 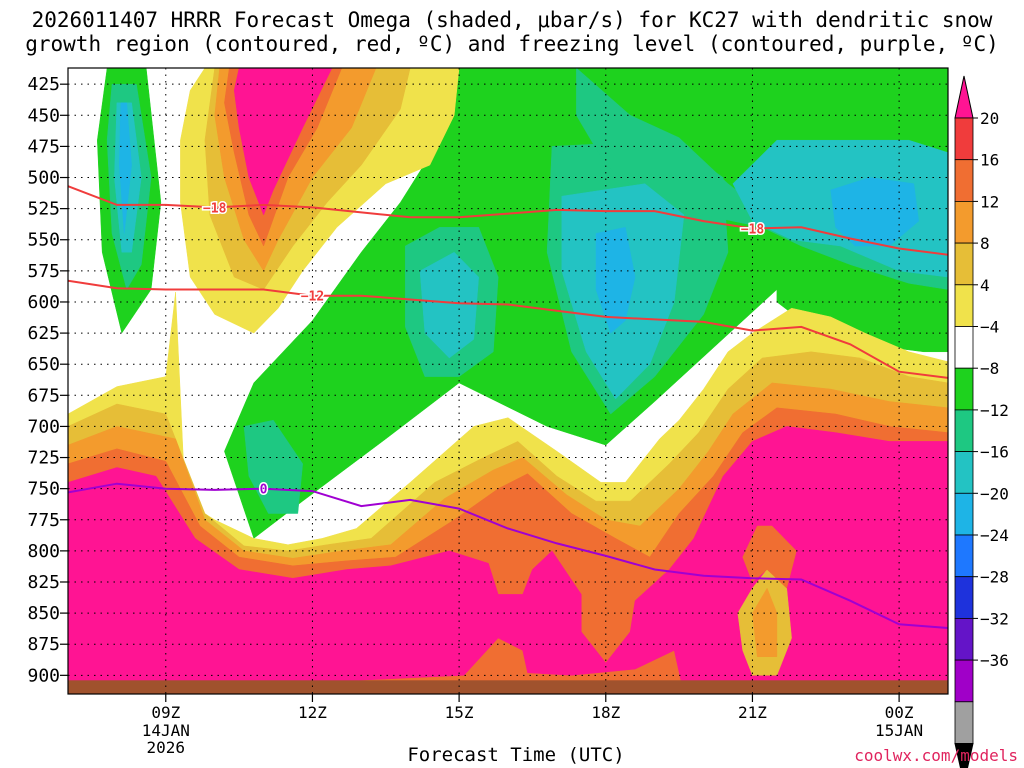 I want to click on x-axis-label: Forecast Time (UTC), so click(x=516, y=755).